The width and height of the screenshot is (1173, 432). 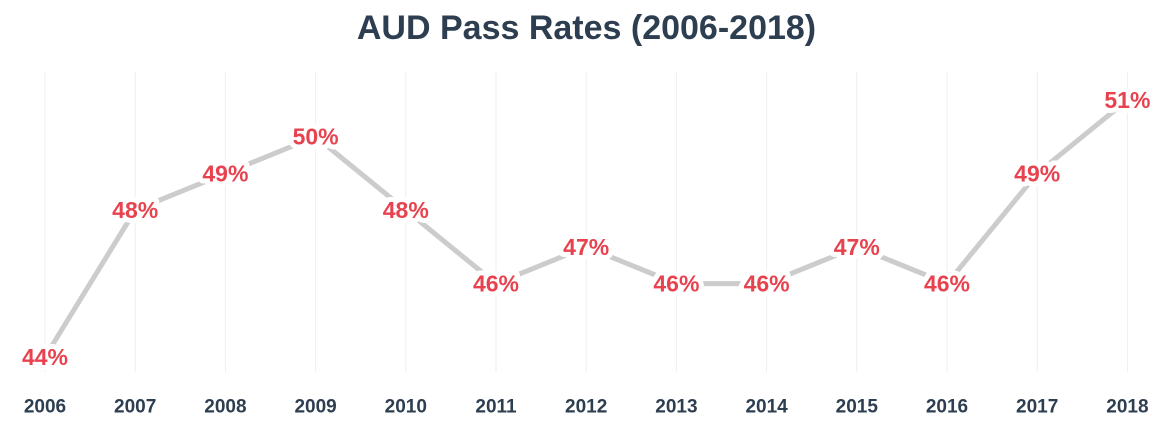 What do you see at coordinates (586, 247) in the screenshot?
I see `data-label-2012: 47%` at bounding box center [586, 247].